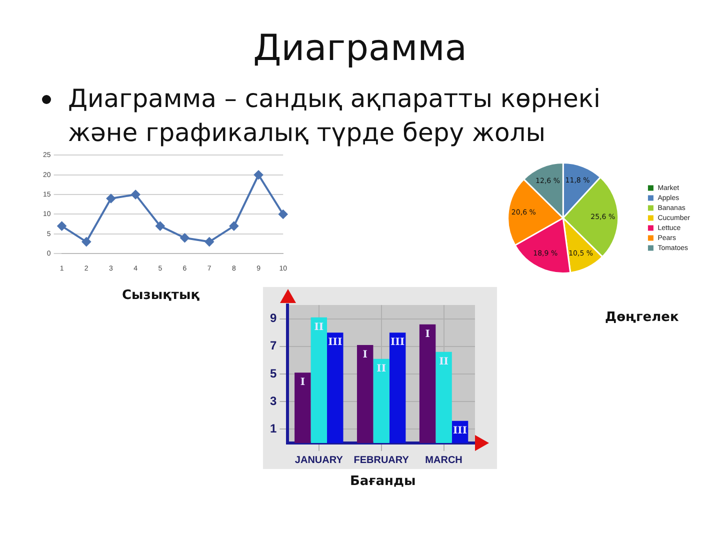  What do you see at coordinates (273, 318) in the screenshot?
I see `y-tick-label: 9` at bounding box center [273, 318].